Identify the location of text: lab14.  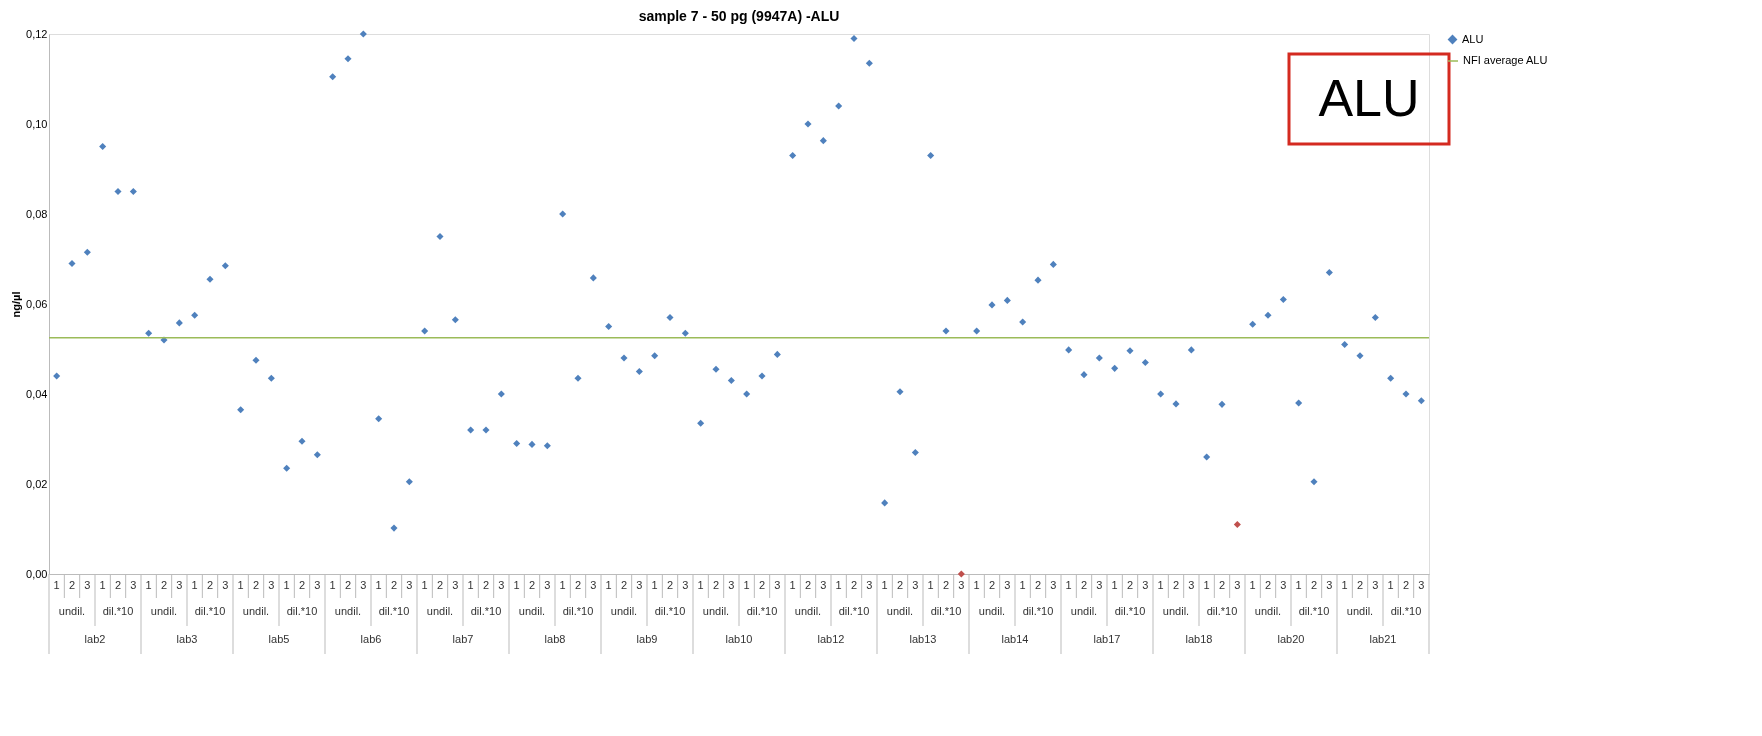
(1015, 639).